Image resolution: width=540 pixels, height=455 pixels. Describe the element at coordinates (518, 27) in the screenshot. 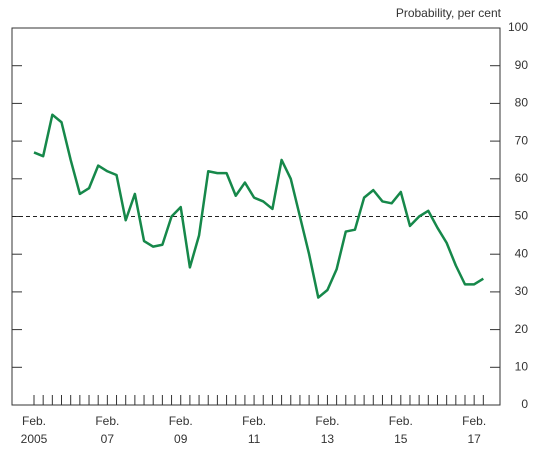

I see `y-tick-label: 100` at that location.